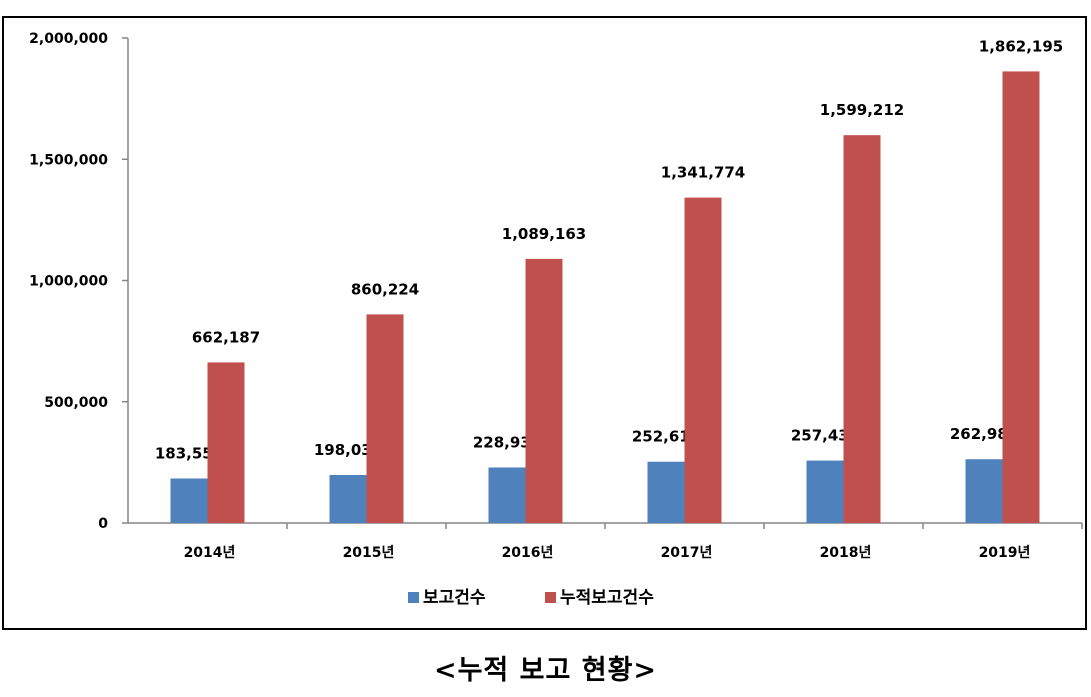  What do you see at coordinates (226, 337) in the screenshot?
I see `data-label: 662,187` at bounding box center [226, 337].